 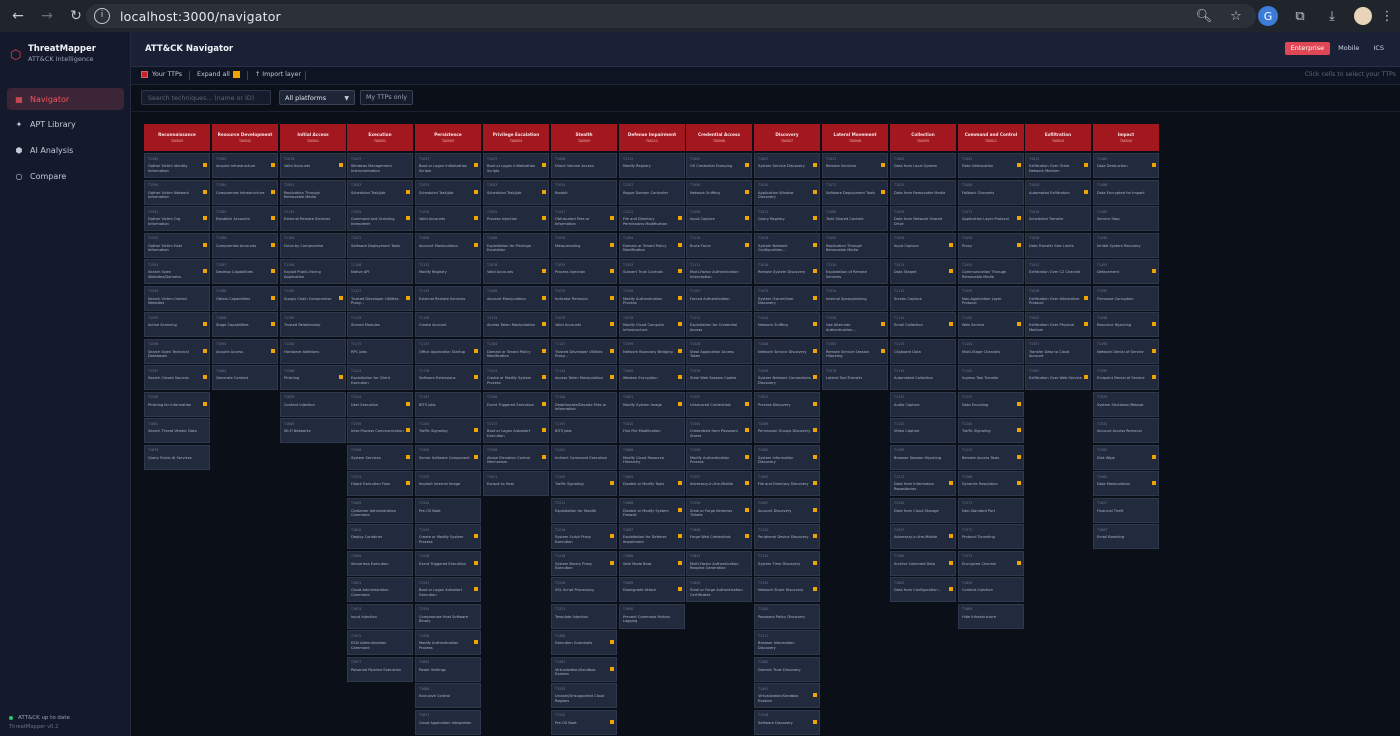 I want to click on technique-cell: T1518 Software Discovery, so click(x=787, y=722).